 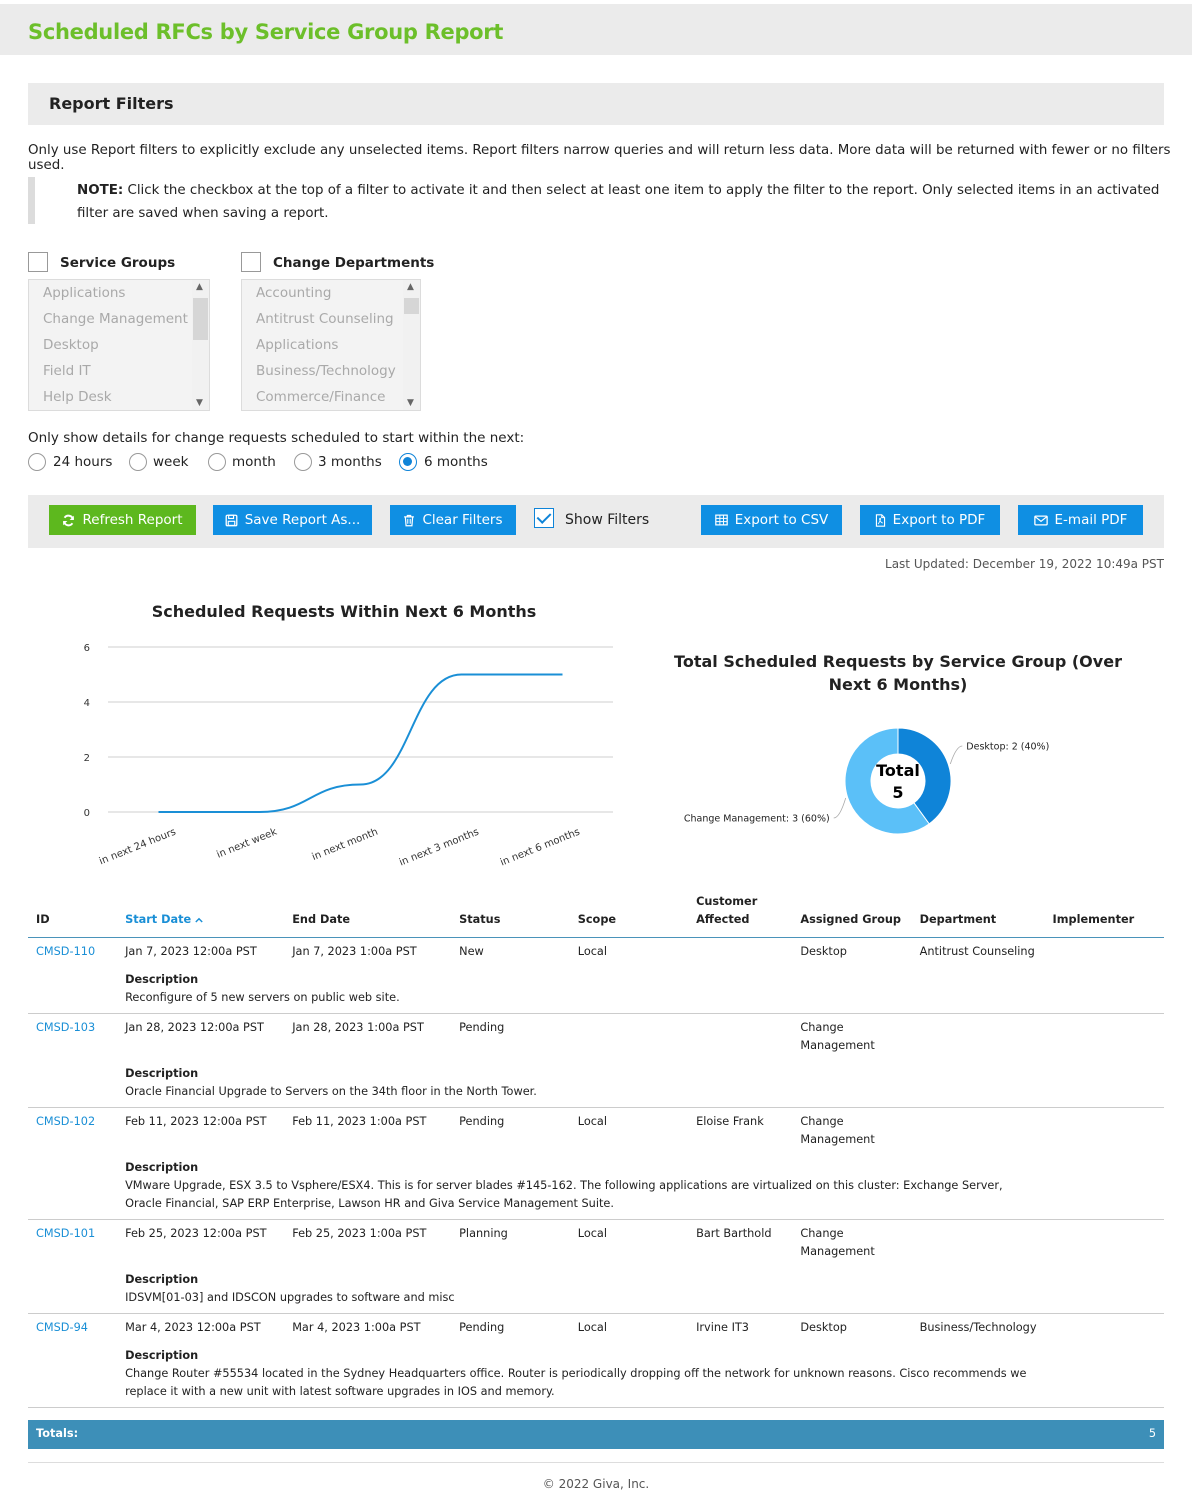 I want to click on request-id-link: CMSD-102, so click(x=66, y=1121).